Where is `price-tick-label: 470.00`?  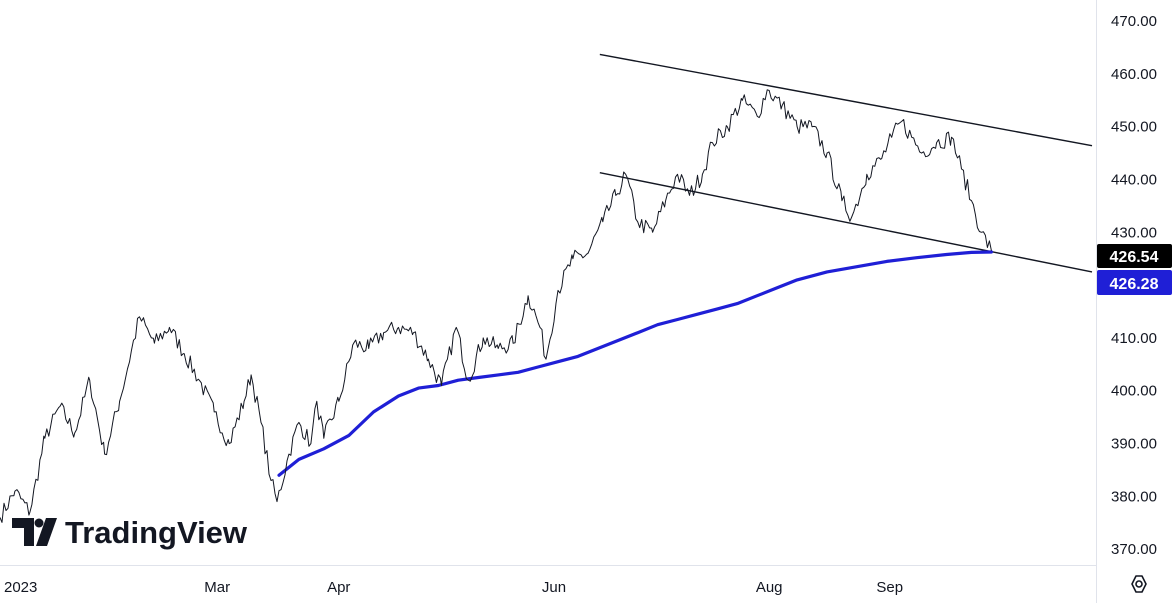 price-tick-label: 470.00 is located at coordinates (1134, 21).